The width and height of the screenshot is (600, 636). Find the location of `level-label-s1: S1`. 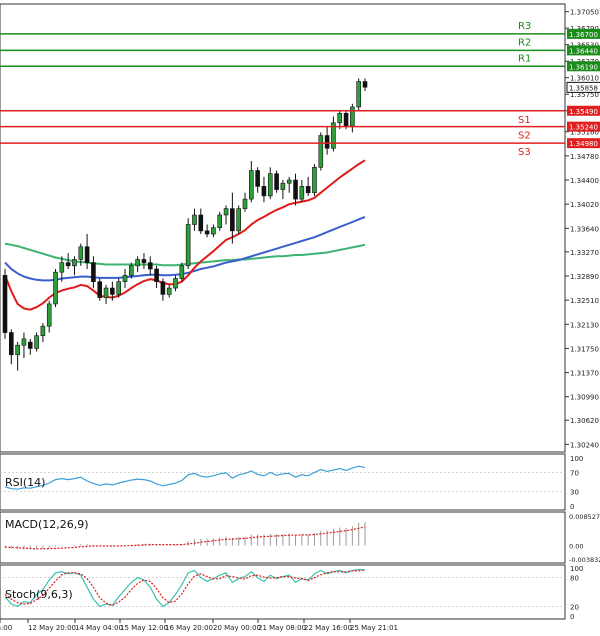

level-label-s1: S1 is located at coordinates (524, 120).